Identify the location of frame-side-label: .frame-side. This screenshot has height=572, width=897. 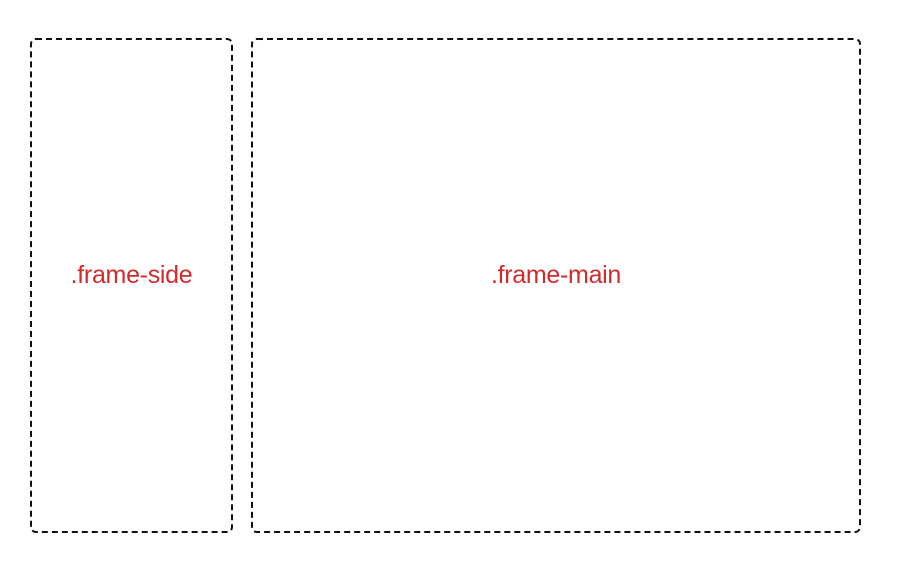
(131, 275).